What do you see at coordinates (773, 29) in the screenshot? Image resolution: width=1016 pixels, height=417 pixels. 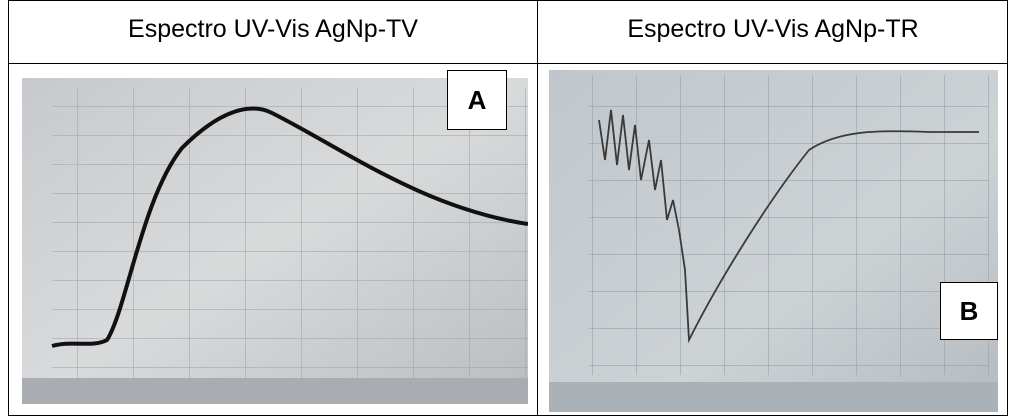 I see `column-header: Espectro UV-Vis AgNp-TR` at bounding box center [773, 29].